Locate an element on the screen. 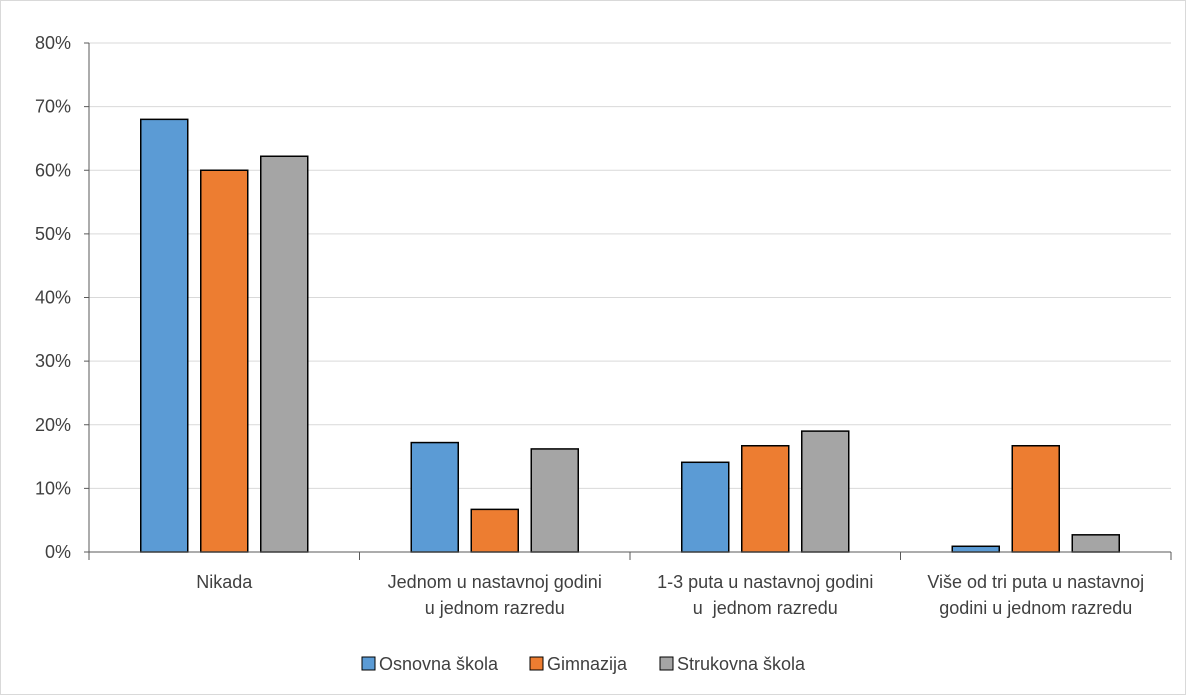 This screenshot has width=1186, height=696. y-tick-label: 50% is located at coordinates (53, 234).